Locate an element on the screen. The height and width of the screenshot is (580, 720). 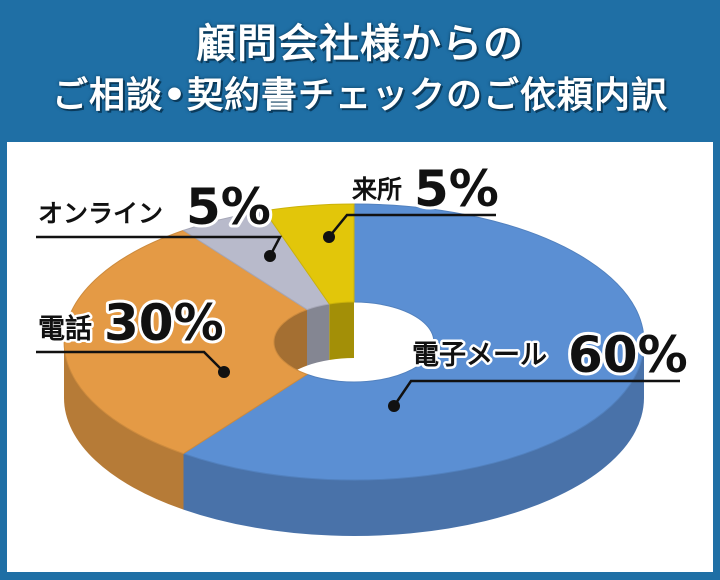
slice-2-leader-line is located at coordinates (159, 246).